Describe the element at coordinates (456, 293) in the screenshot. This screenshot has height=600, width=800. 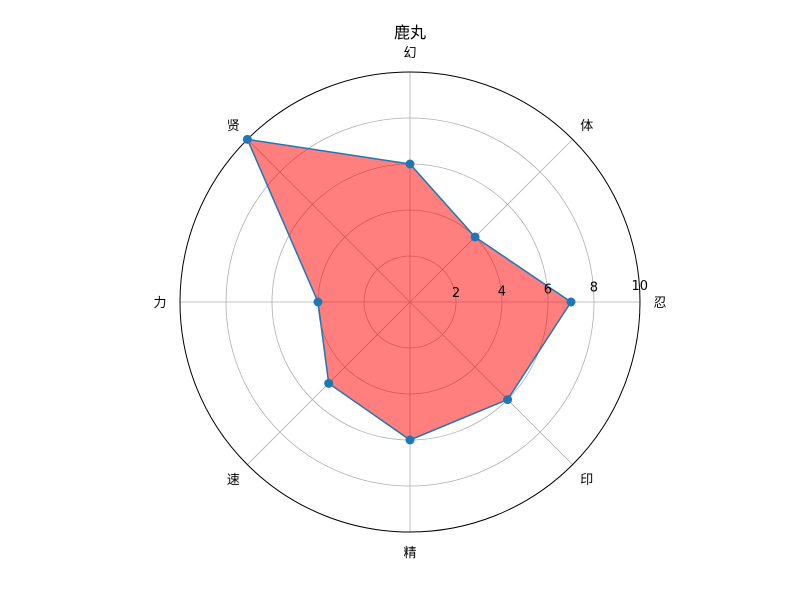
I see `r-tick-label: 2` at that location.